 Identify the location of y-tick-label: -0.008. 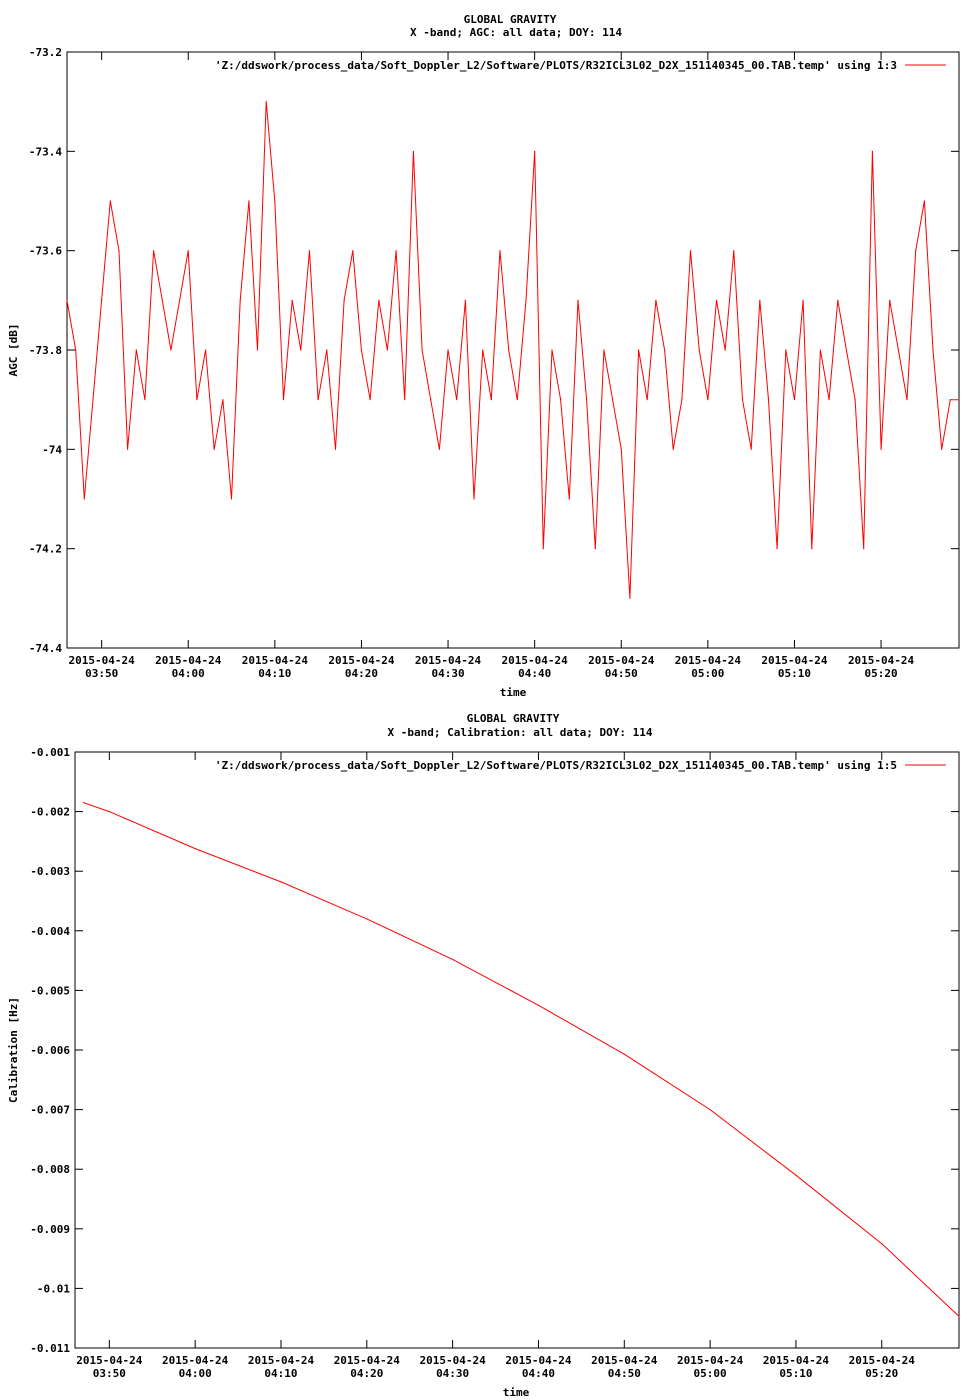
(50, 1169).